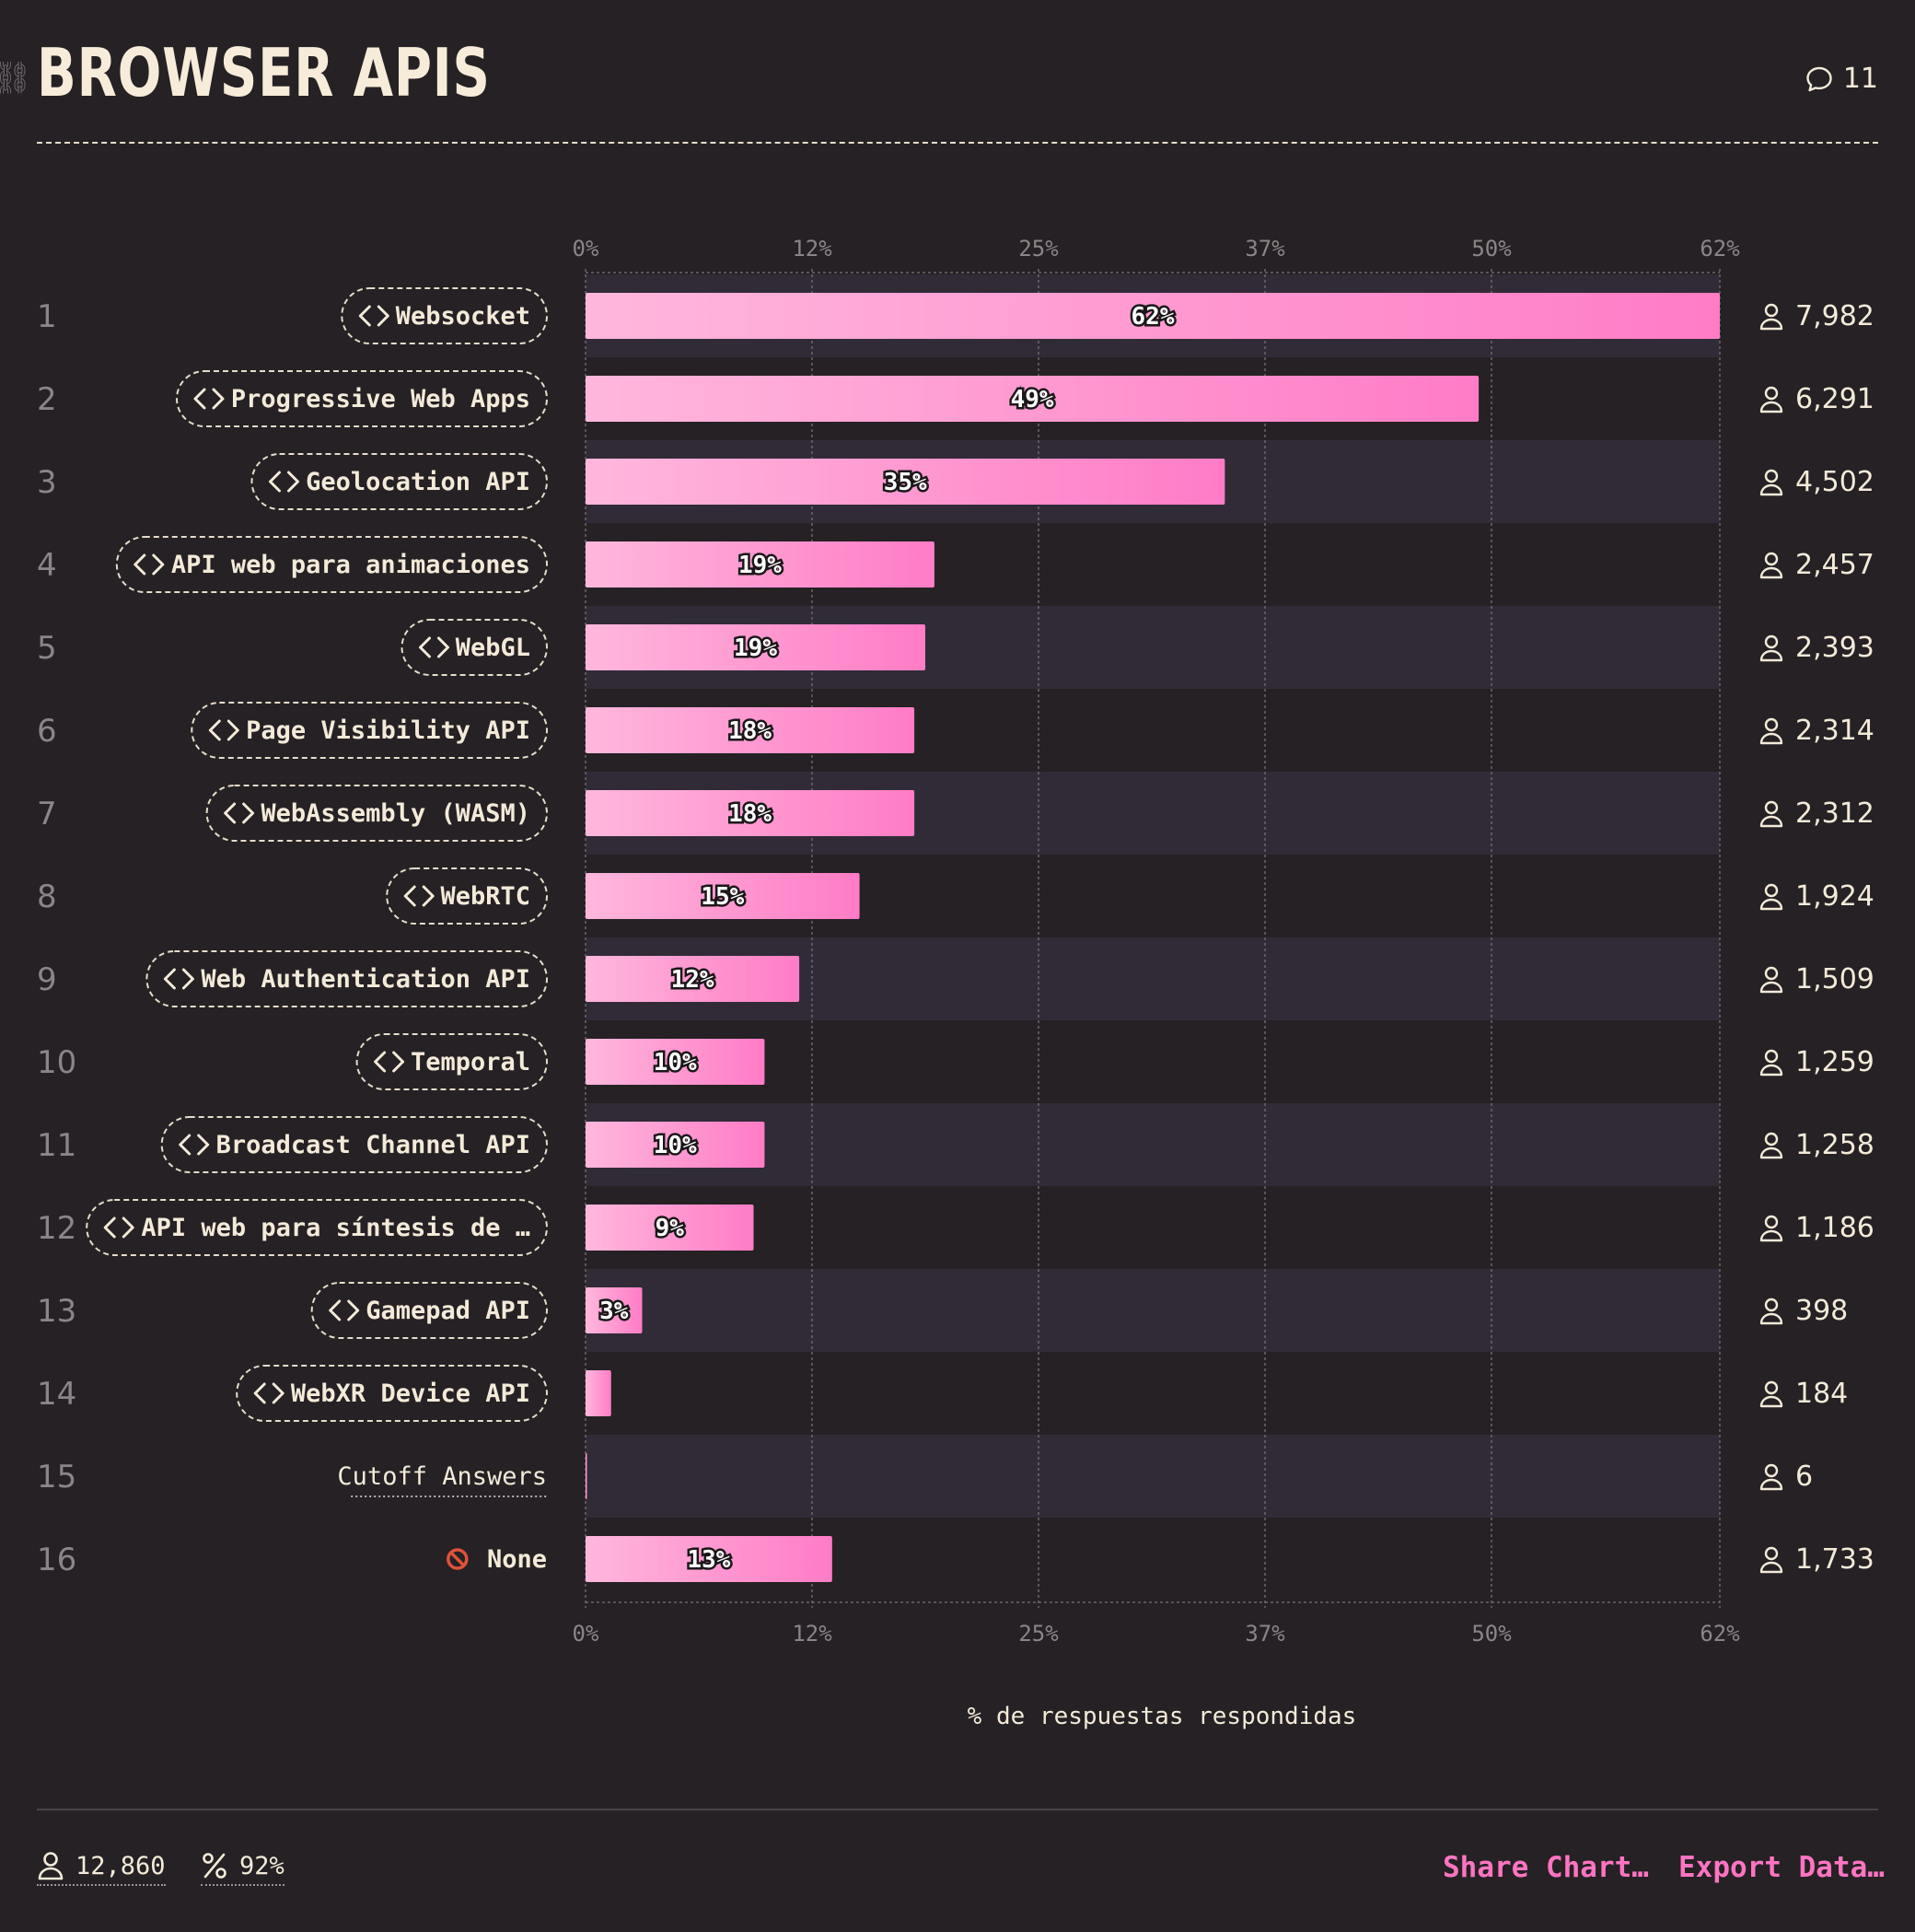 The height and width of the screenshot is (1932, 1915). What do you see at coordinates (429, 1310) in the screenshot?
I see `feature-label-pill: Gamepad API` at bounding box center [429, 1310].